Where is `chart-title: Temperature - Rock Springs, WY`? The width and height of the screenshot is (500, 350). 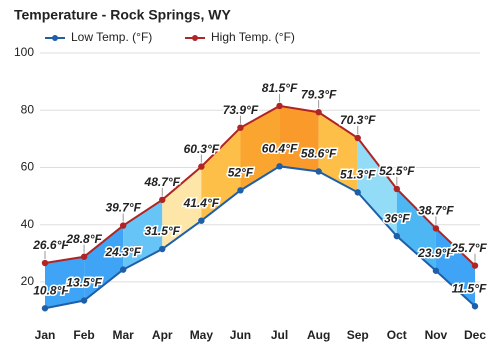 chart-title: Temperature - Rock Springs, WY is located at coordinates (122, 15).